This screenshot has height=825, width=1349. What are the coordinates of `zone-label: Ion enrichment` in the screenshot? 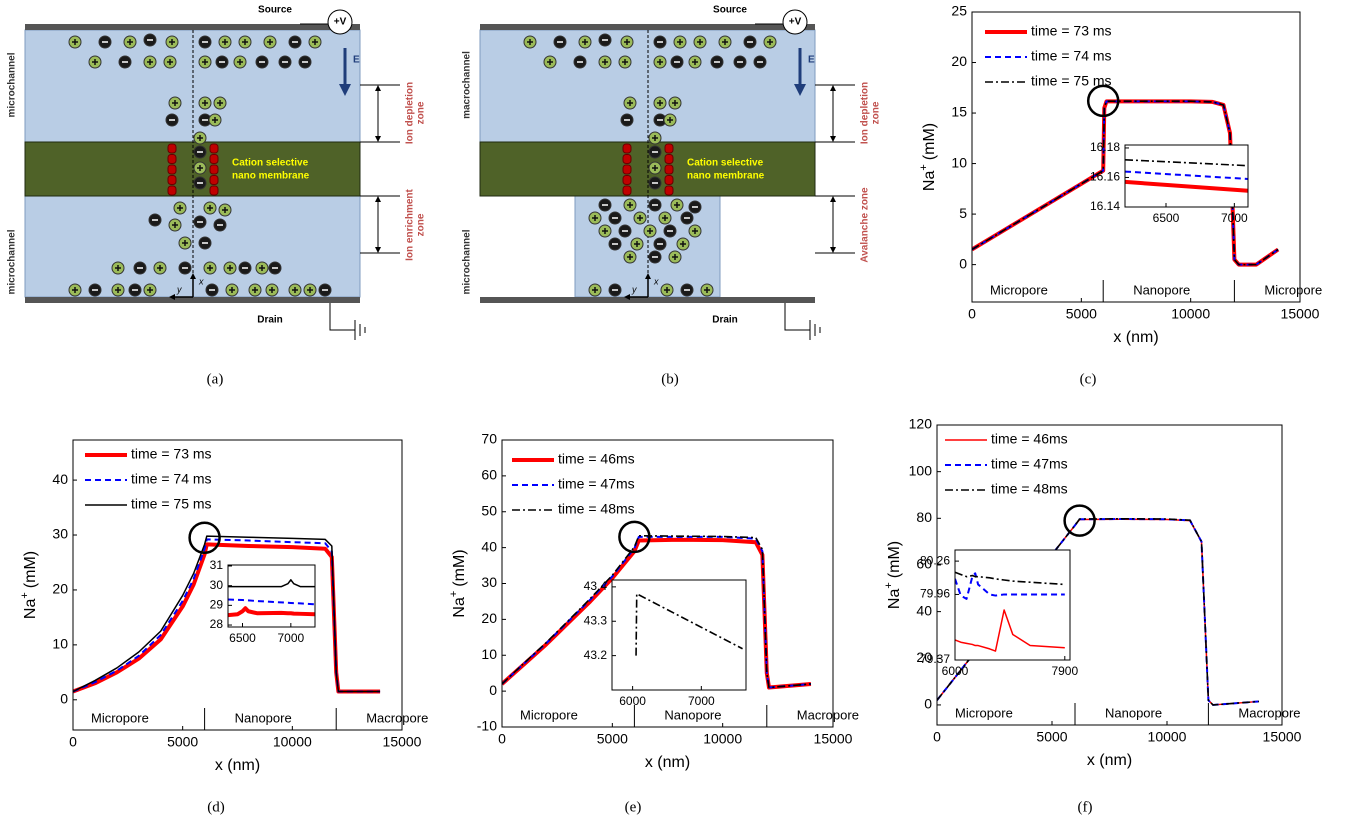 It's located at (410, 224).